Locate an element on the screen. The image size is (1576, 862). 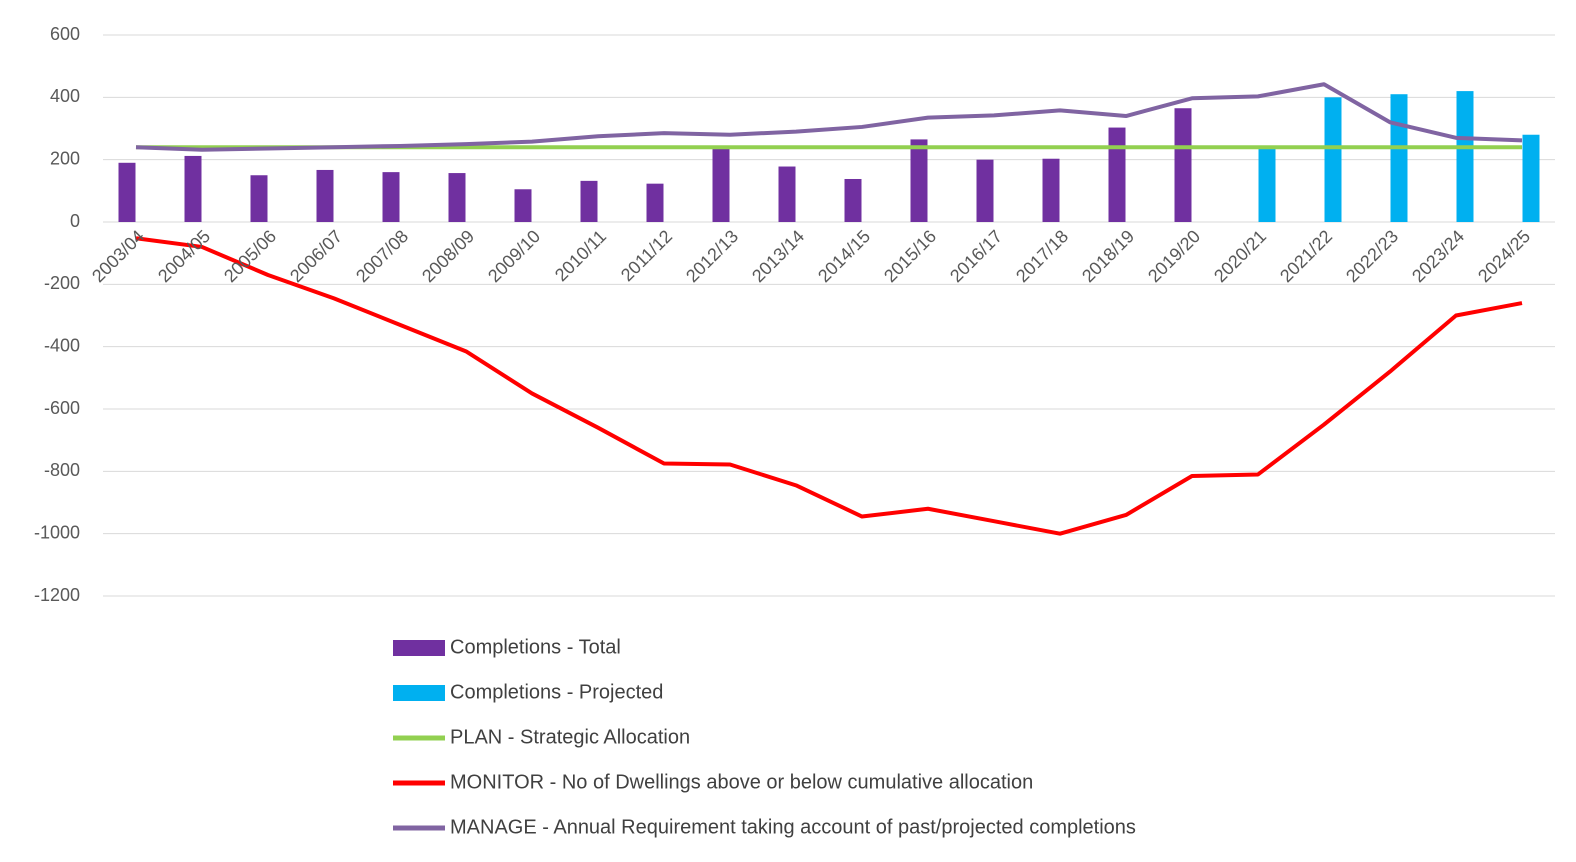
x-tick-label: 2018/19 is located at coordinates (1108, 256).